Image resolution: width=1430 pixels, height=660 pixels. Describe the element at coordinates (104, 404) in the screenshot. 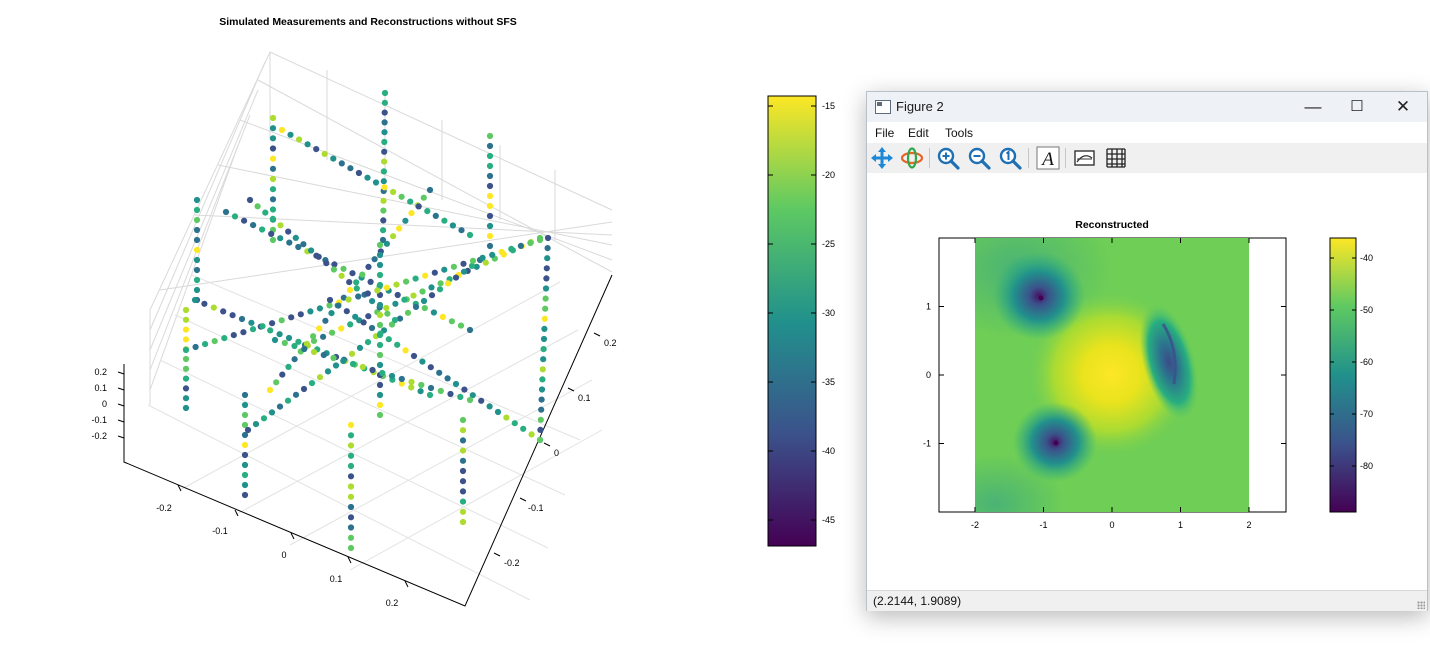

I see `z-tick-label: 0` at that location.